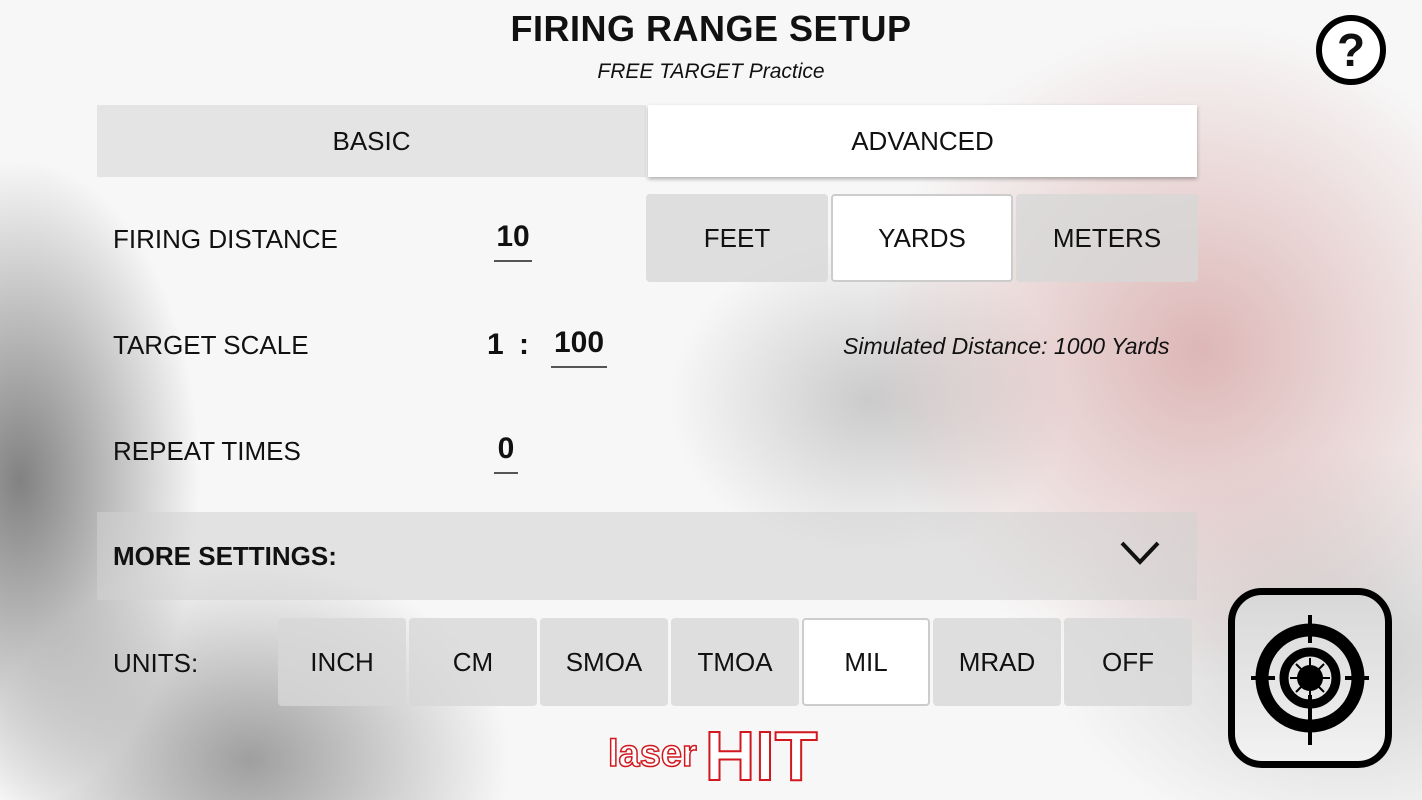  Describe the element at coordinates (506, 453) in the screenshot. I see `repeat-times-input: 0` at that location.